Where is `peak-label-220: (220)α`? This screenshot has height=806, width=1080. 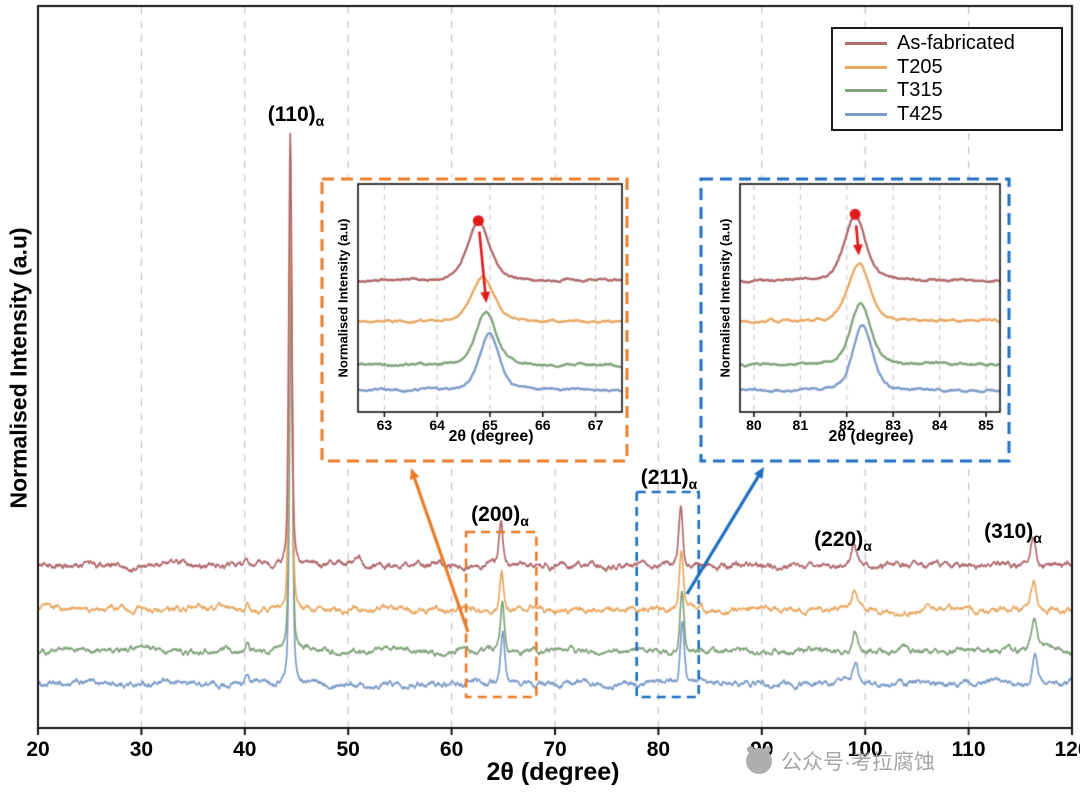
peak-label-220: (220)α is located at coordinates (843, 541).